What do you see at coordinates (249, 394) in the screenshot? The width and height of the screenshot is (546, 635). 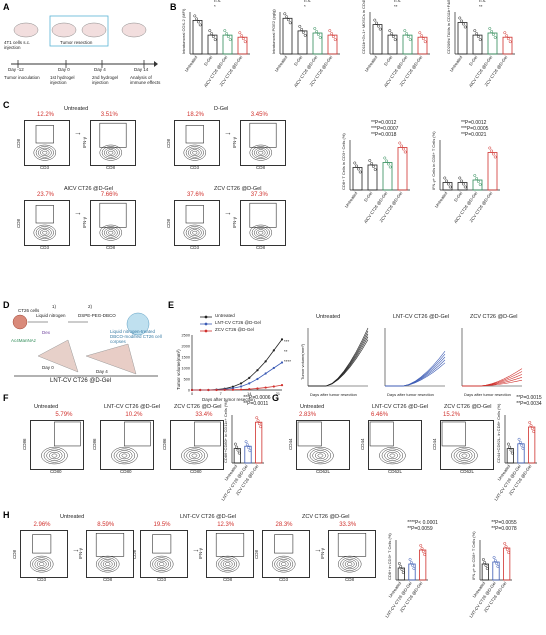 I see `e-xtick-2: 14` at bounding box center [249, 394].